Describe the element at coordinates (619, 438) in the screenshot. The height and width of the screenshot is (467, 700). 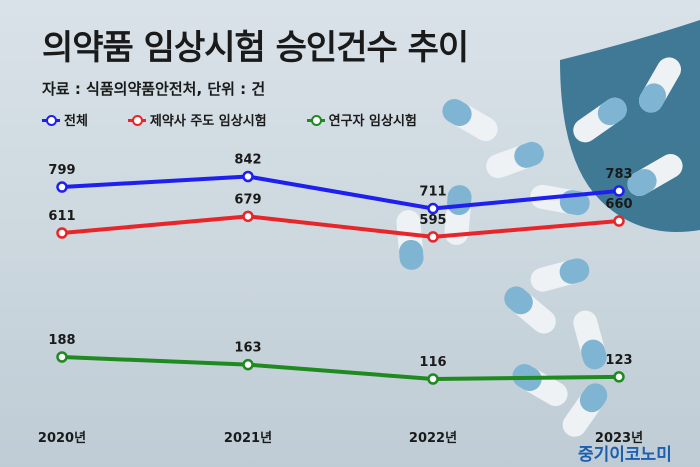
I see `x-tick-label-3: 2023년` at that location.